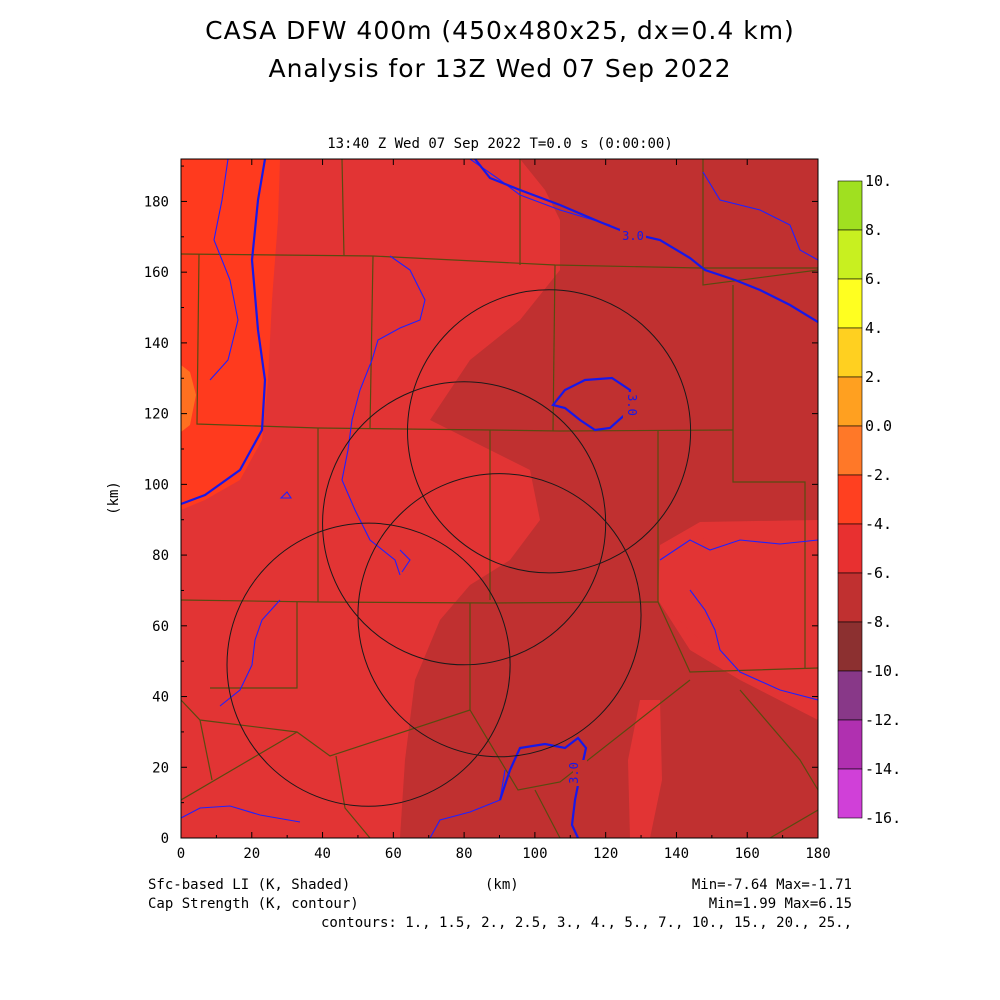 The height and width of the screenshot is (1000, 1000). What do you see at coordinates (156, 415) in the screenshot?
I see `y-tick-label: 120` at bounding box center [156, 415].